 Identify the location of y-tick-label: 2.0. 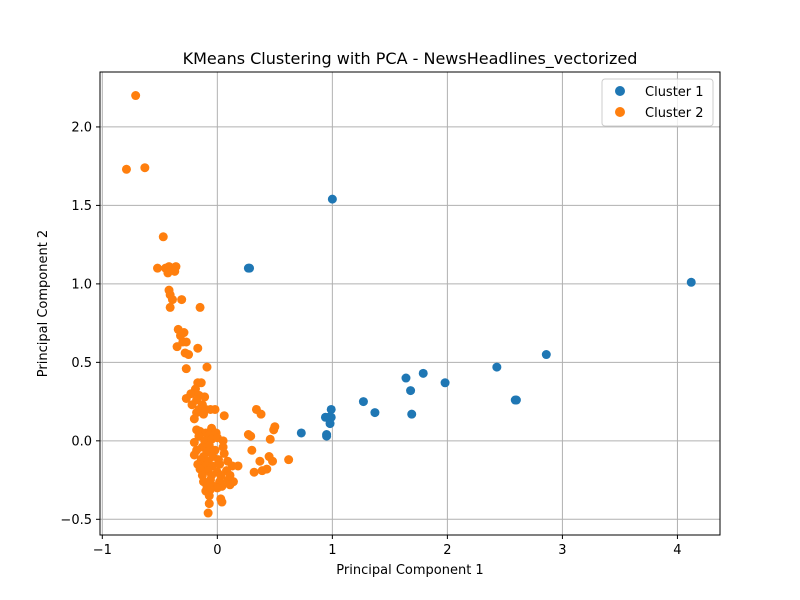
(81, 127).